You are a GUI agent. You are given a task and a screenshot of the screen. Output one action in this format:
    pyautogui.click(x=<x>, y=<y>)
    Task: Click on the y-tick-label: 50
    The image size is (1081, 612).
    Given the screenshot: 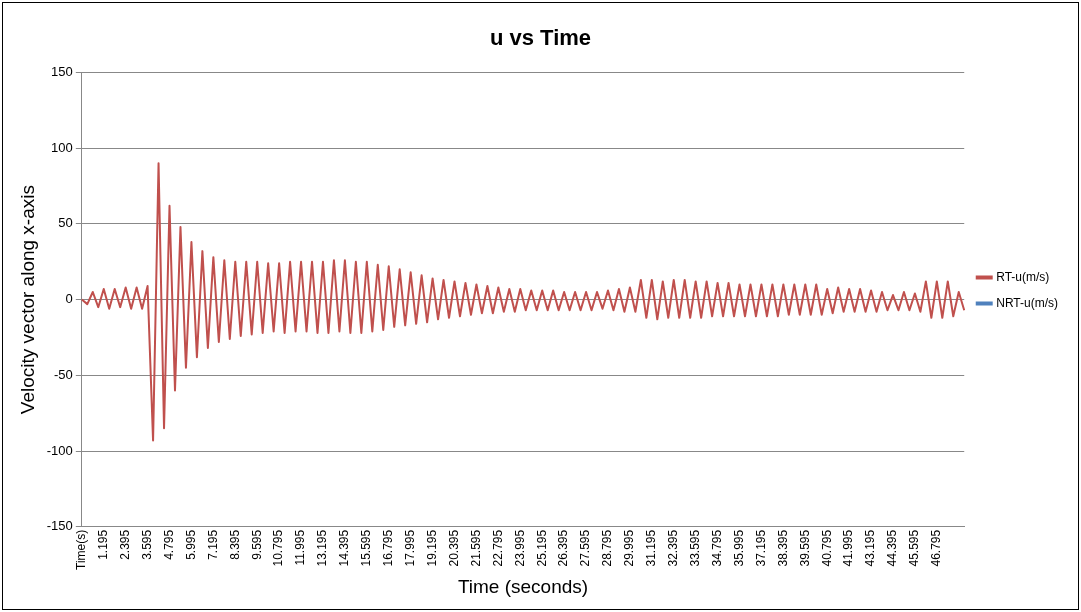 What is the action you would take?
    pyautogui.click(x=65, y=223)
    